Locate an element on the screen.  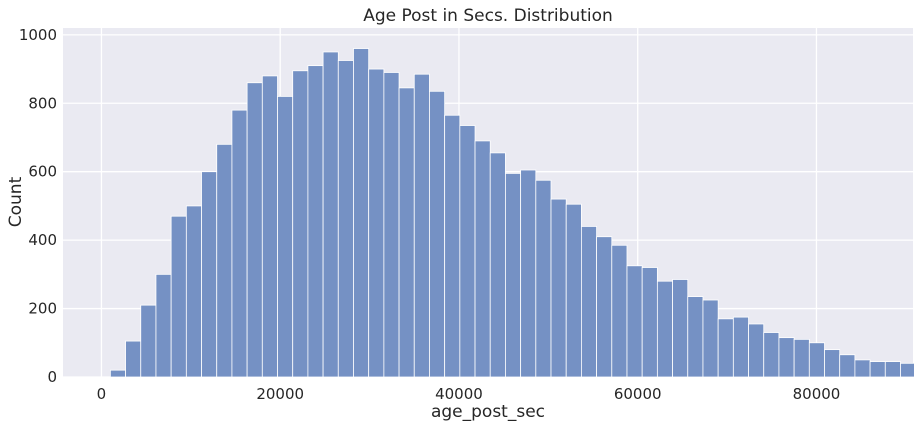
x-tick-label: 20000 is located at coordinates (280, 394).